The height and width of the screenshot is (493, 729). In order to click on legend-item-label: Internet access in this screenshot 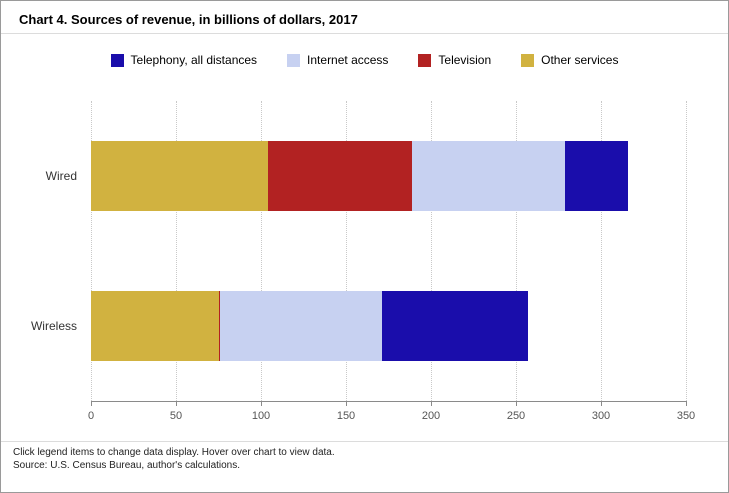, I will do `click(348, 60)`.